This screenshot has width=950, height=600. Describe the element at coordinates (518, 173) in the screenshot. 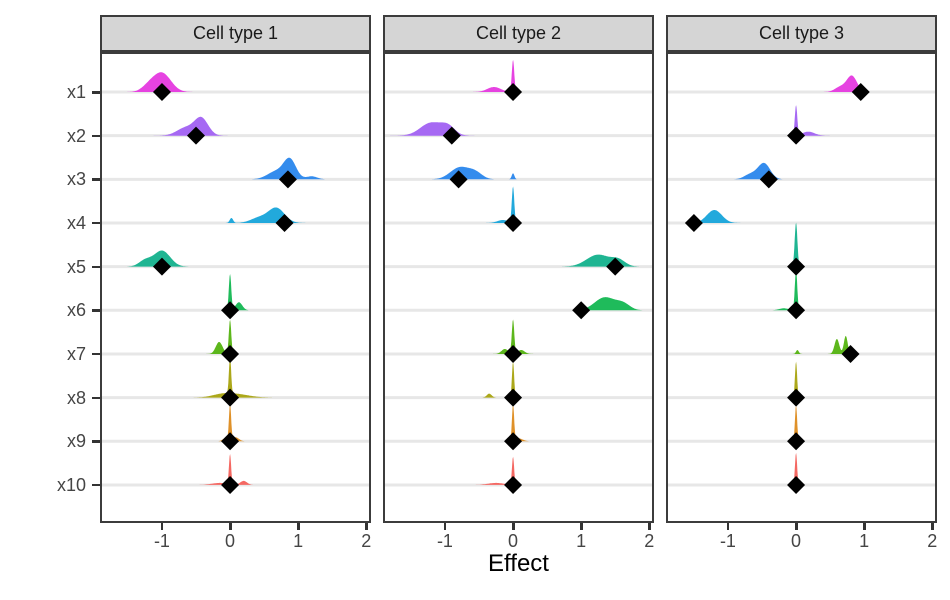

I see `density-x3` at that location.